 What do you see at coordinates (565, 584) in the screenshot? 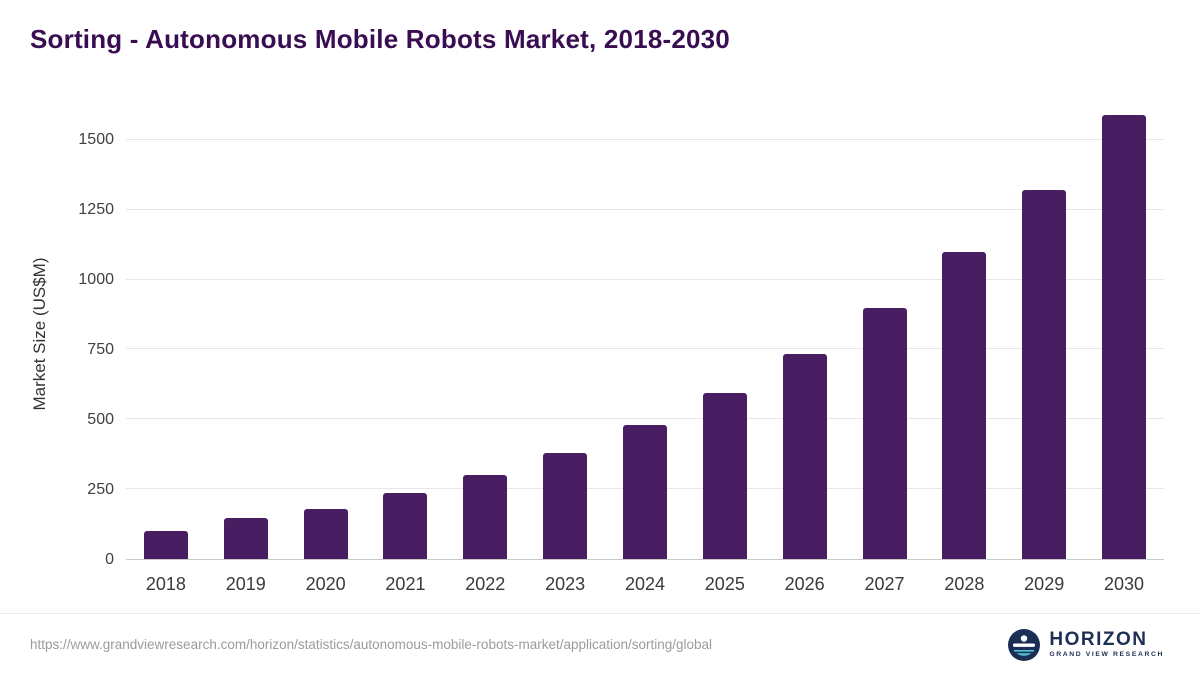
I see `x-tick-label: 2023` at bounding box center [565, 584].